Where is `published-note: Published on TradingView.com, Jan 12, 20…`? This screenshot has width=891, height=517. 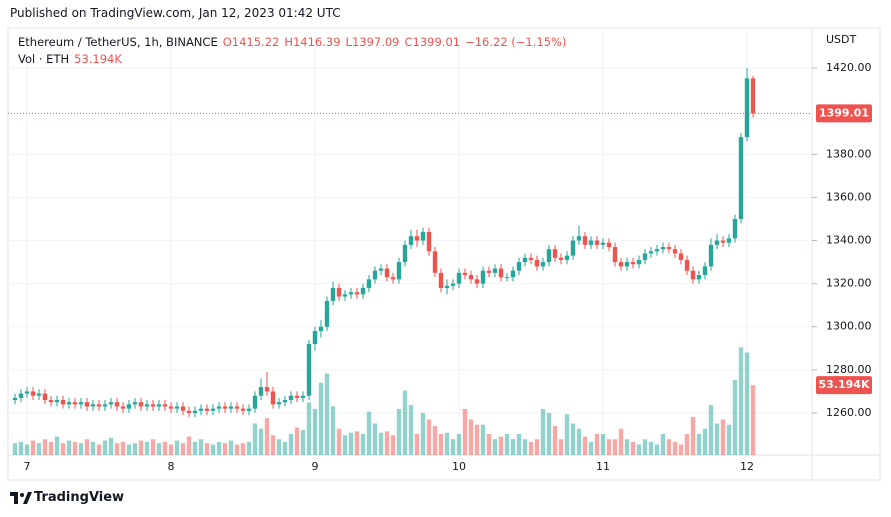
published-note: Published on TradingView.com, Jan 12, 20… is located at coordinates (175, 13).